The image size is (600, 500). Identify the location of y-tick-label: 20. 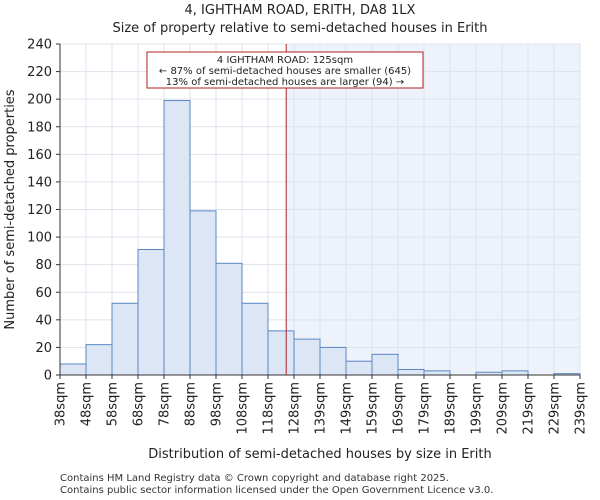
(43, 348).